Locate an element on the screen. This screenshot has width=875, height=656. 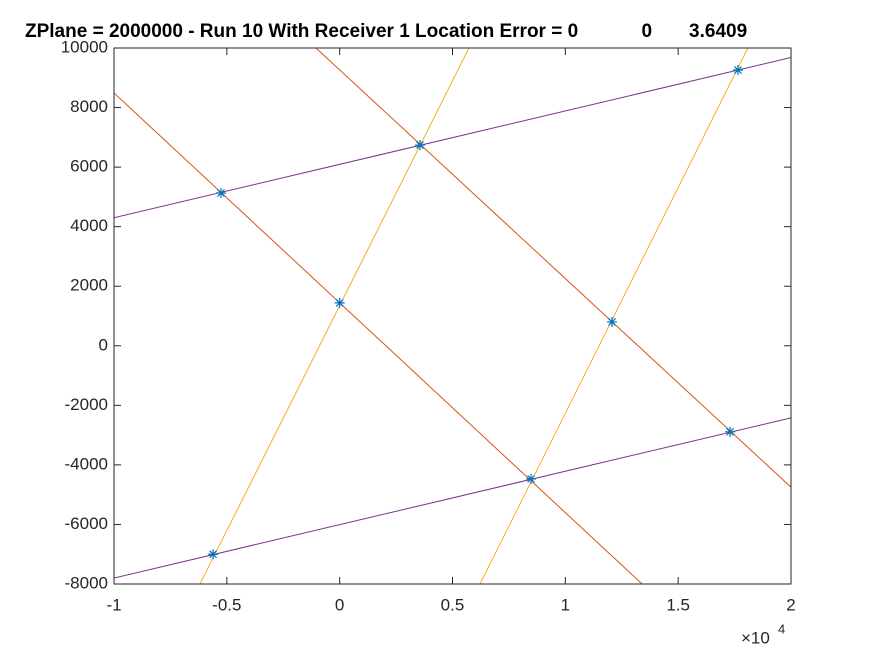
x-multiplier-exponent: 4 is located at coordinates (781, 628).